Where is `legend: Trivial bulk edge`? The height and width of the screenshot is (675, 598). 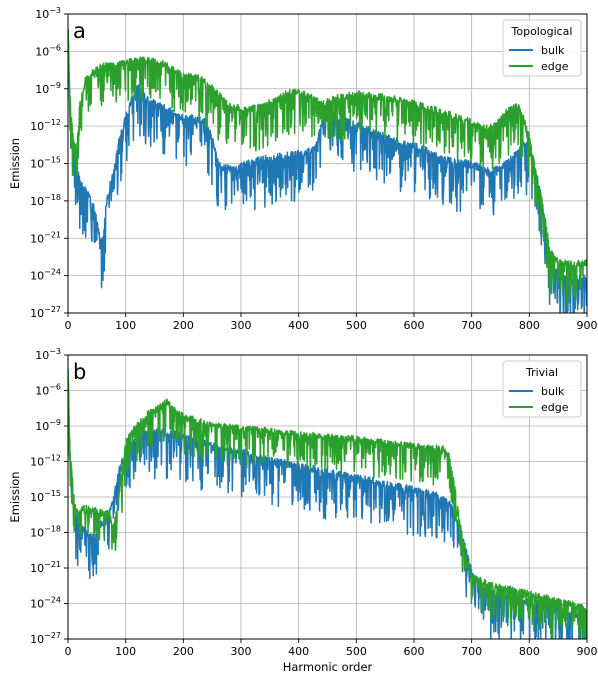 legend: Trivial bulk edge is located at coordinates (542, 389).